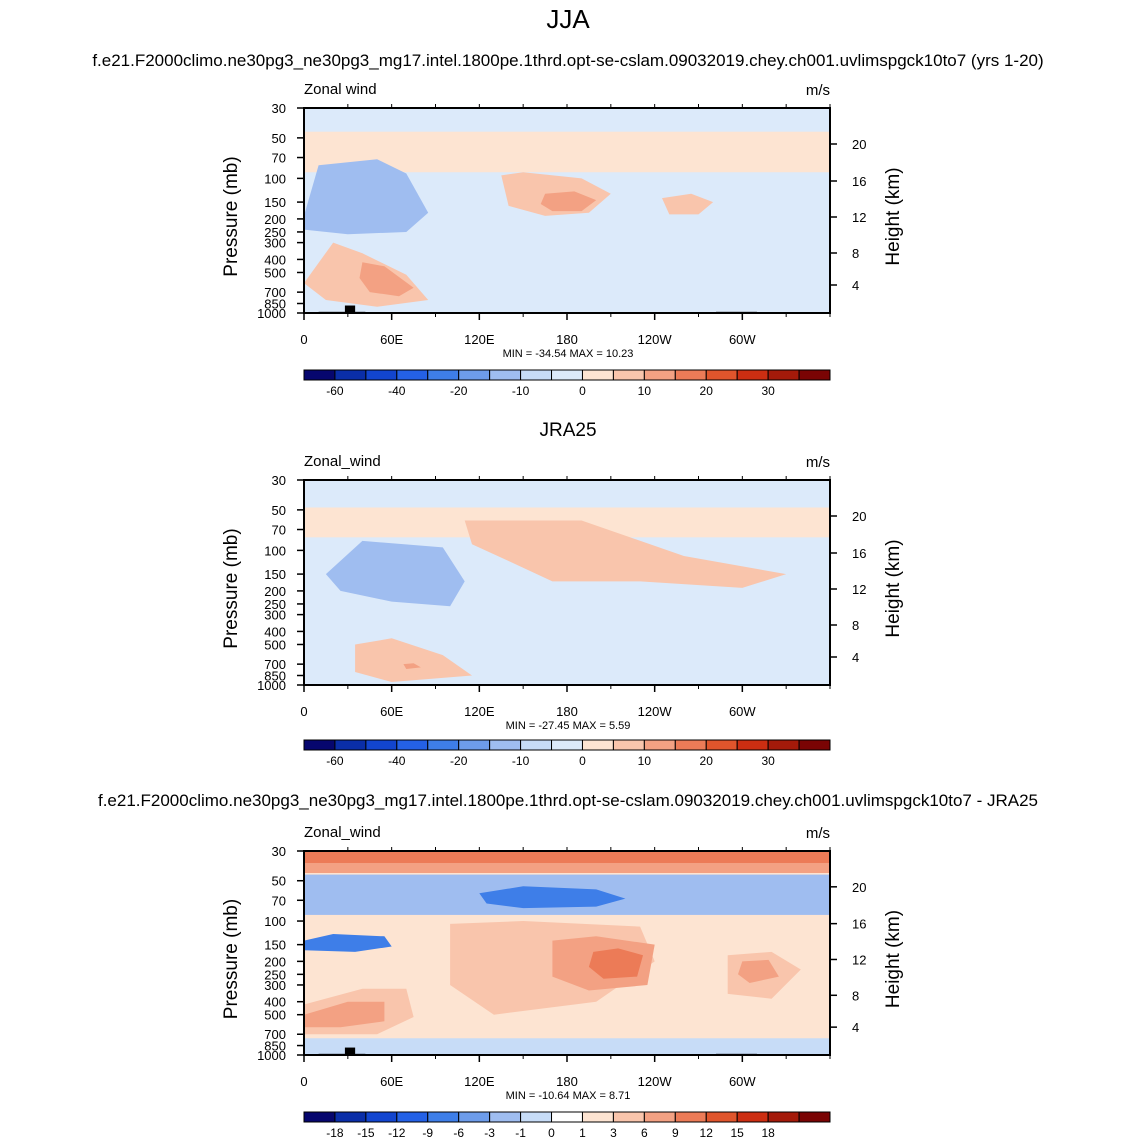 The image size is (1136, 1141). I want to click on band-top, so click(567, 857).